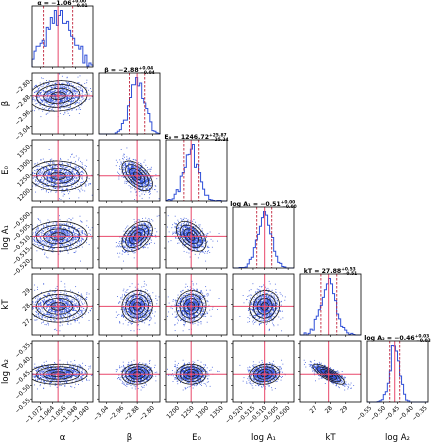  Describe the element at coordinates (6, 103) in the screenshot. I see `y-axis-label-beta: β` at that location.